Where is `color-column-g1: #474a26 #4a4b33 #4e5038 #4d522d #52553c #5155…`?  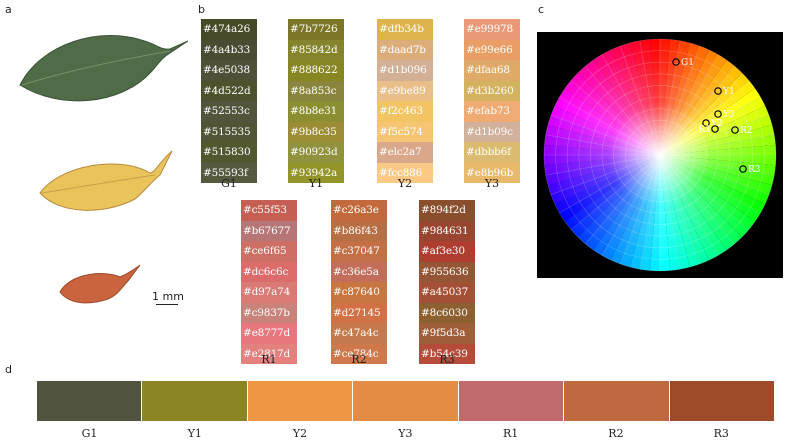
color-column-g1: #474a26 #4a4b33 #4e5038 #4d522d #52553c #5155… is located at coordinates (229, 101).